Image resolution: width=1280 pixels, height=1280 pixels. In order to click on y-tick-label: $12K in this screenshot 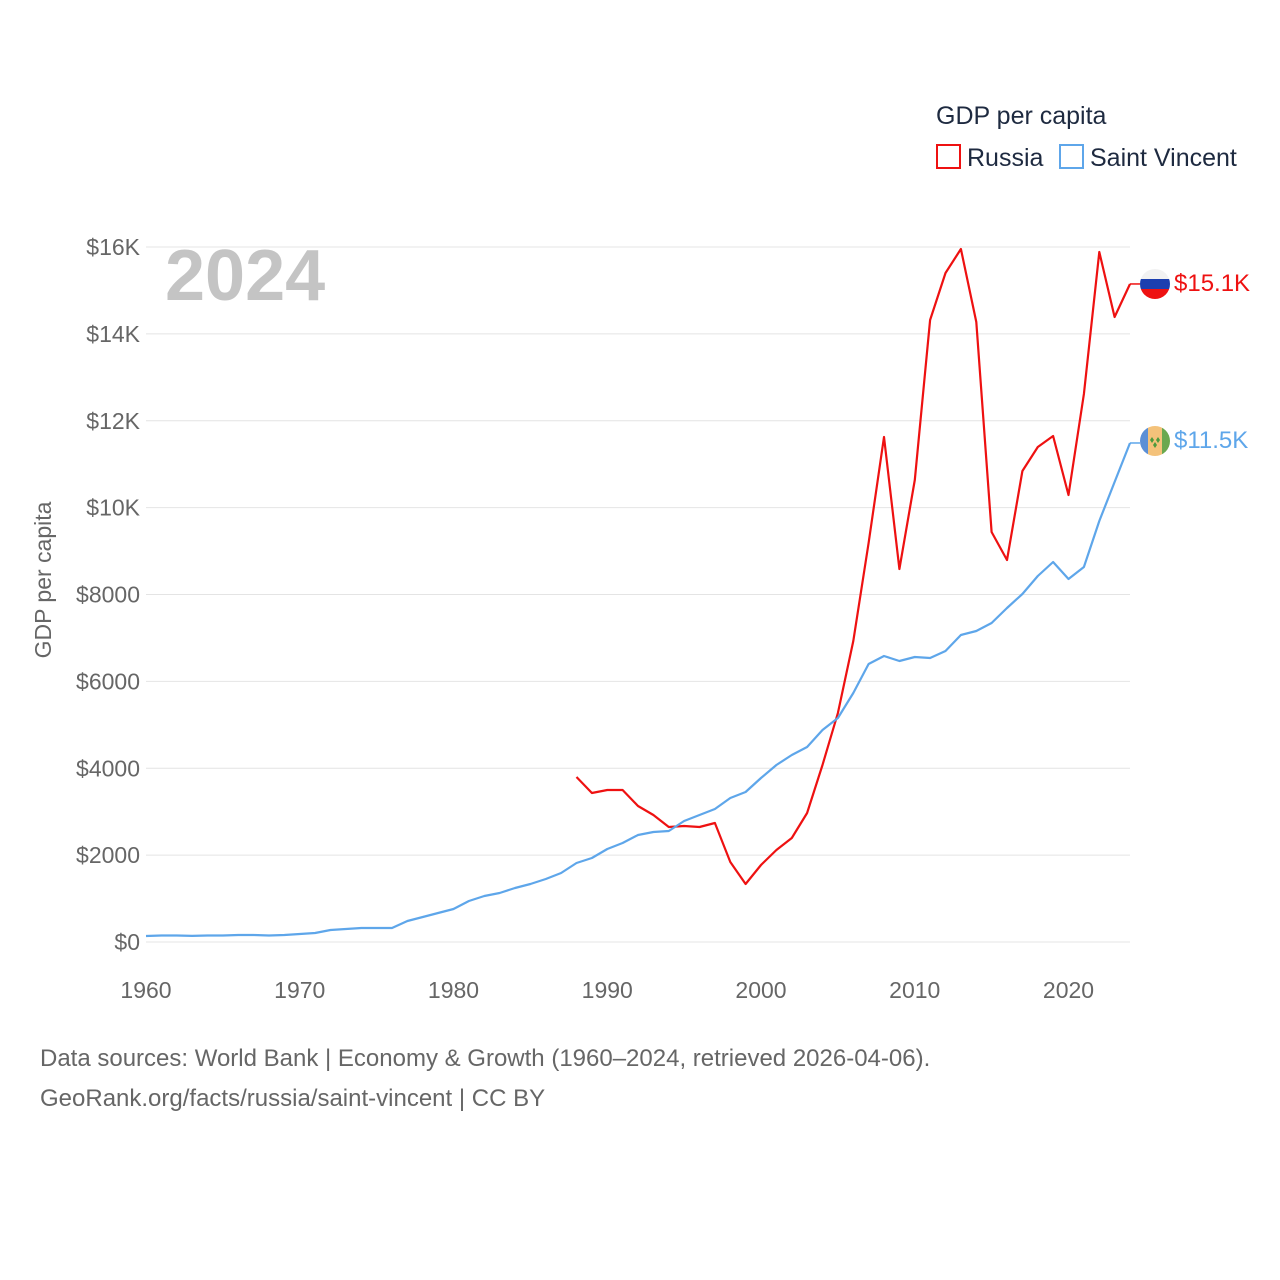, I will do `click(113, 421)`.